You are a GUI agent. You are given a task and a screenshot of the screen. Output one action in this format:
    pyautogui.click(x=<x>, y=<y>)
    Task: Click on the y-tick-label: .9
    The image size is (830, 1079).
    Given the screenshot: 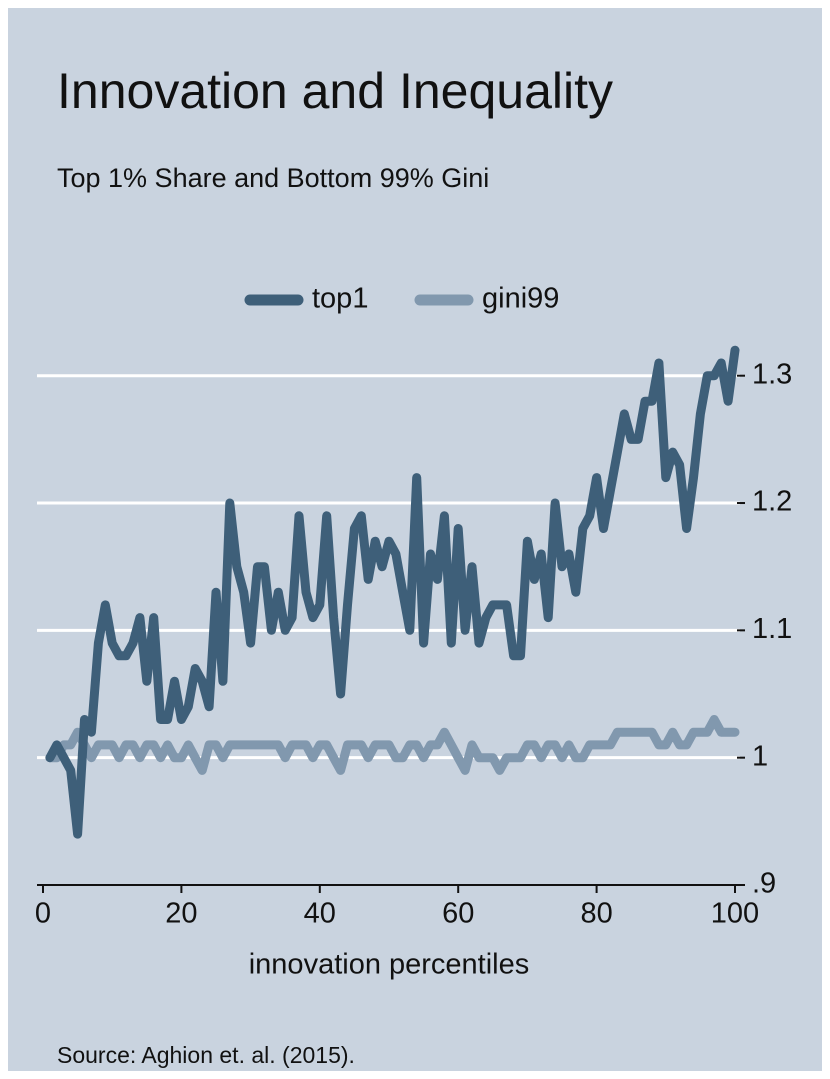 What is the action you would take?
    pyautogui.click(x=764, y=884)
    